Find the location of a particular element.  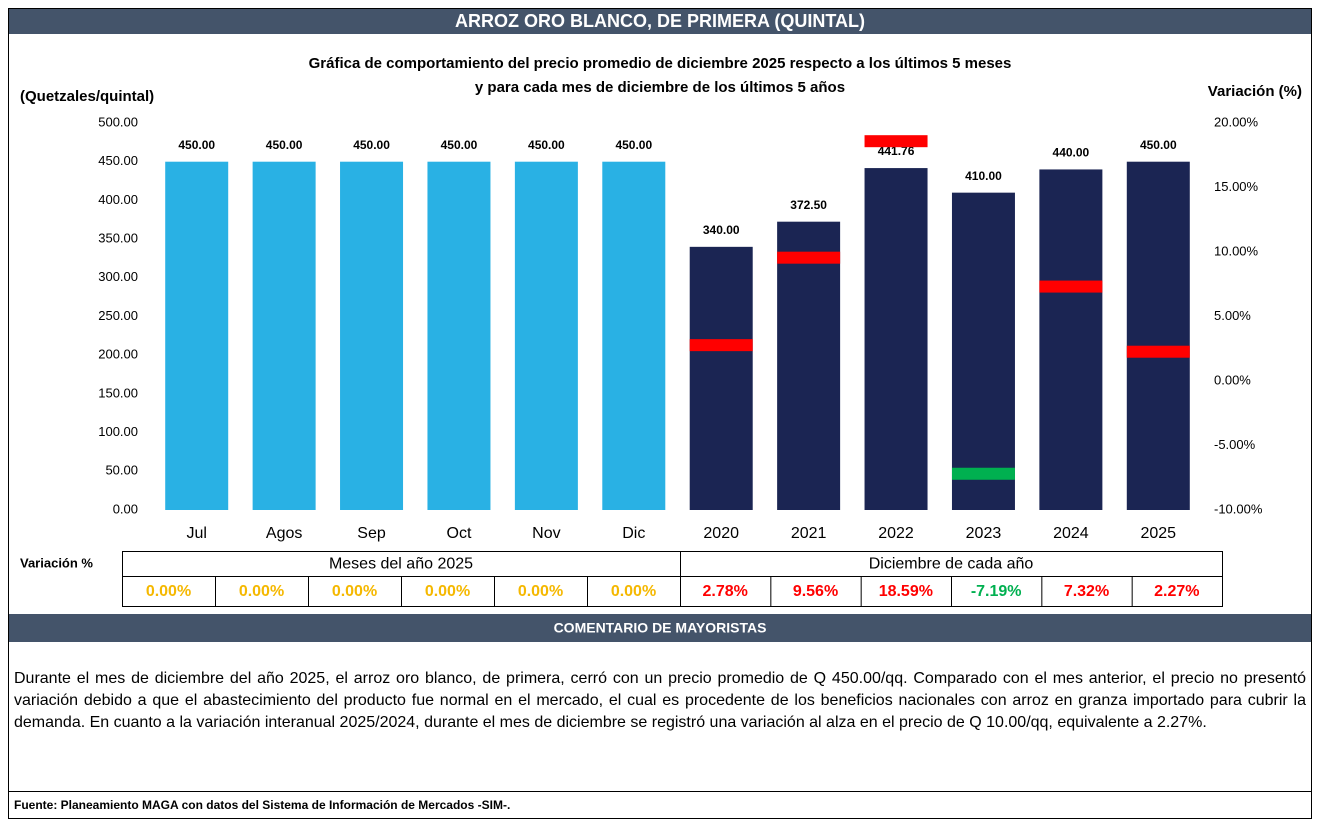

y2-tick-label: 20.00% is located at coordinates (1236, 121).